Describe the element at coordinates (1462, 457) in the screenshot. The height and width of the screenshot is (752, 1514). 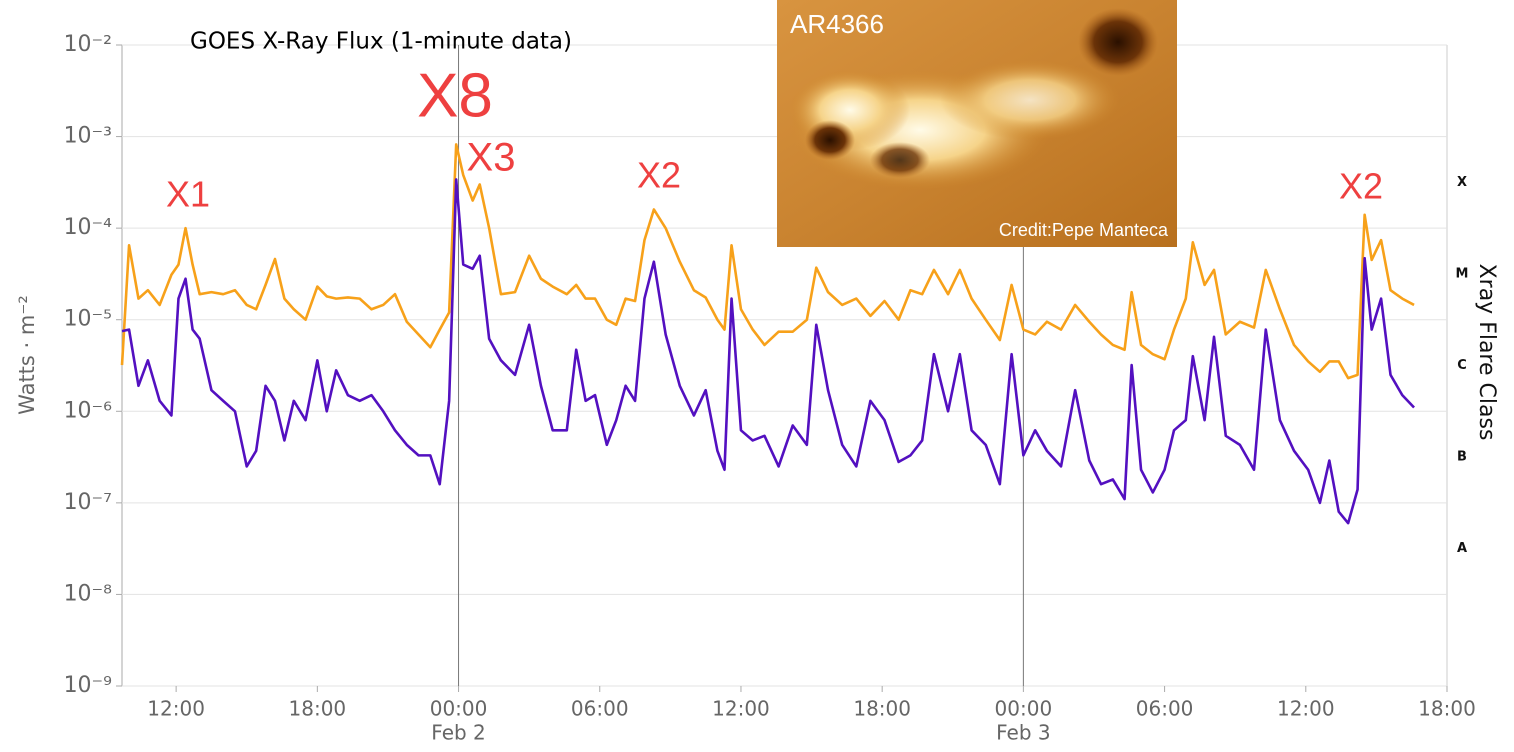
I see `flare-class-label: B` at that location.